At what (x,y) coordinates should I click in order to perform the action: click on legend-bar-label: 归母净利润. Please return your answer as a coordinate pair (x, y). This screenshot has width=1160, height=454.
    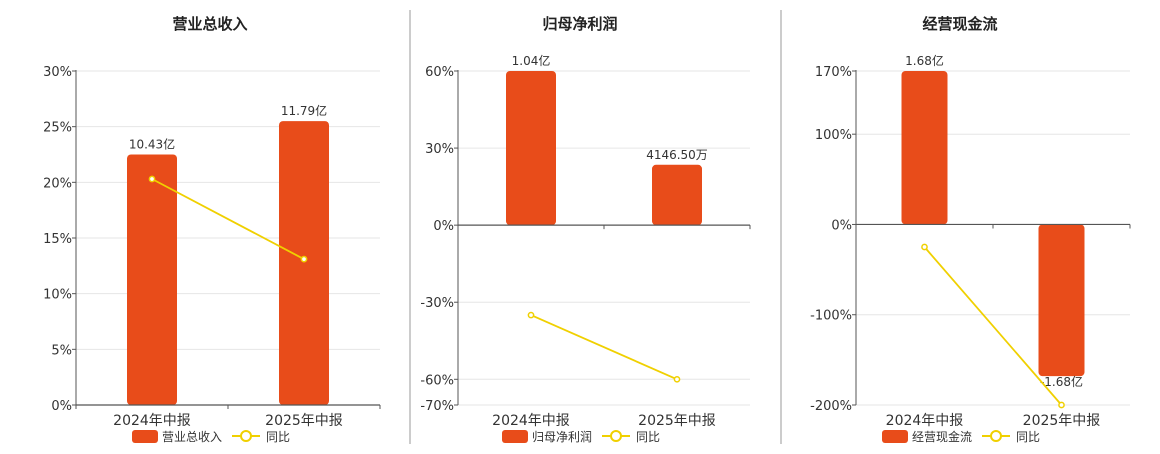
    Looking at the image, I should click on (562, 437).